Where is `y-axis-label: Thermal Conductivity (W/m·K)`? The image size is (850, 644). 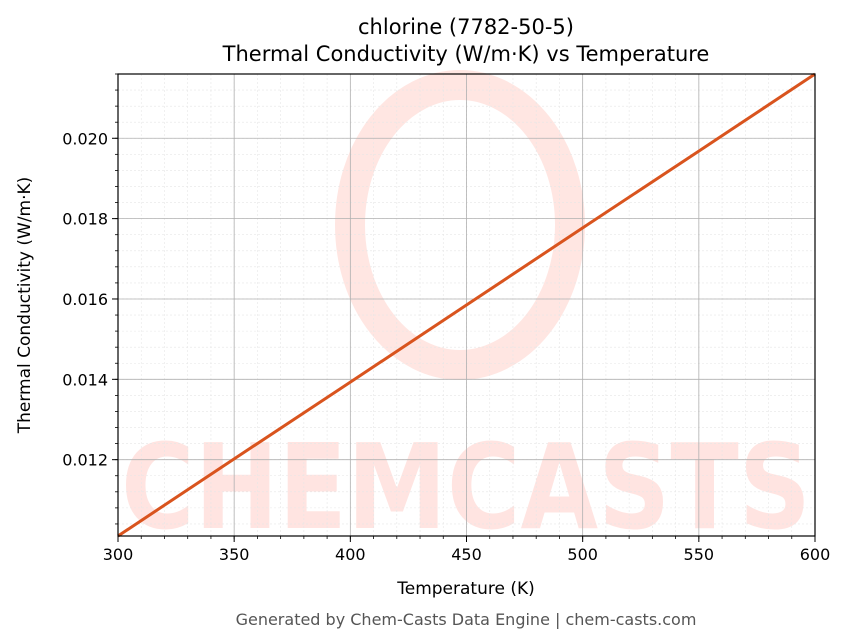
y-axis-label: Thermal Conductivity (W/m·K) is located at coordinates (25, 306).